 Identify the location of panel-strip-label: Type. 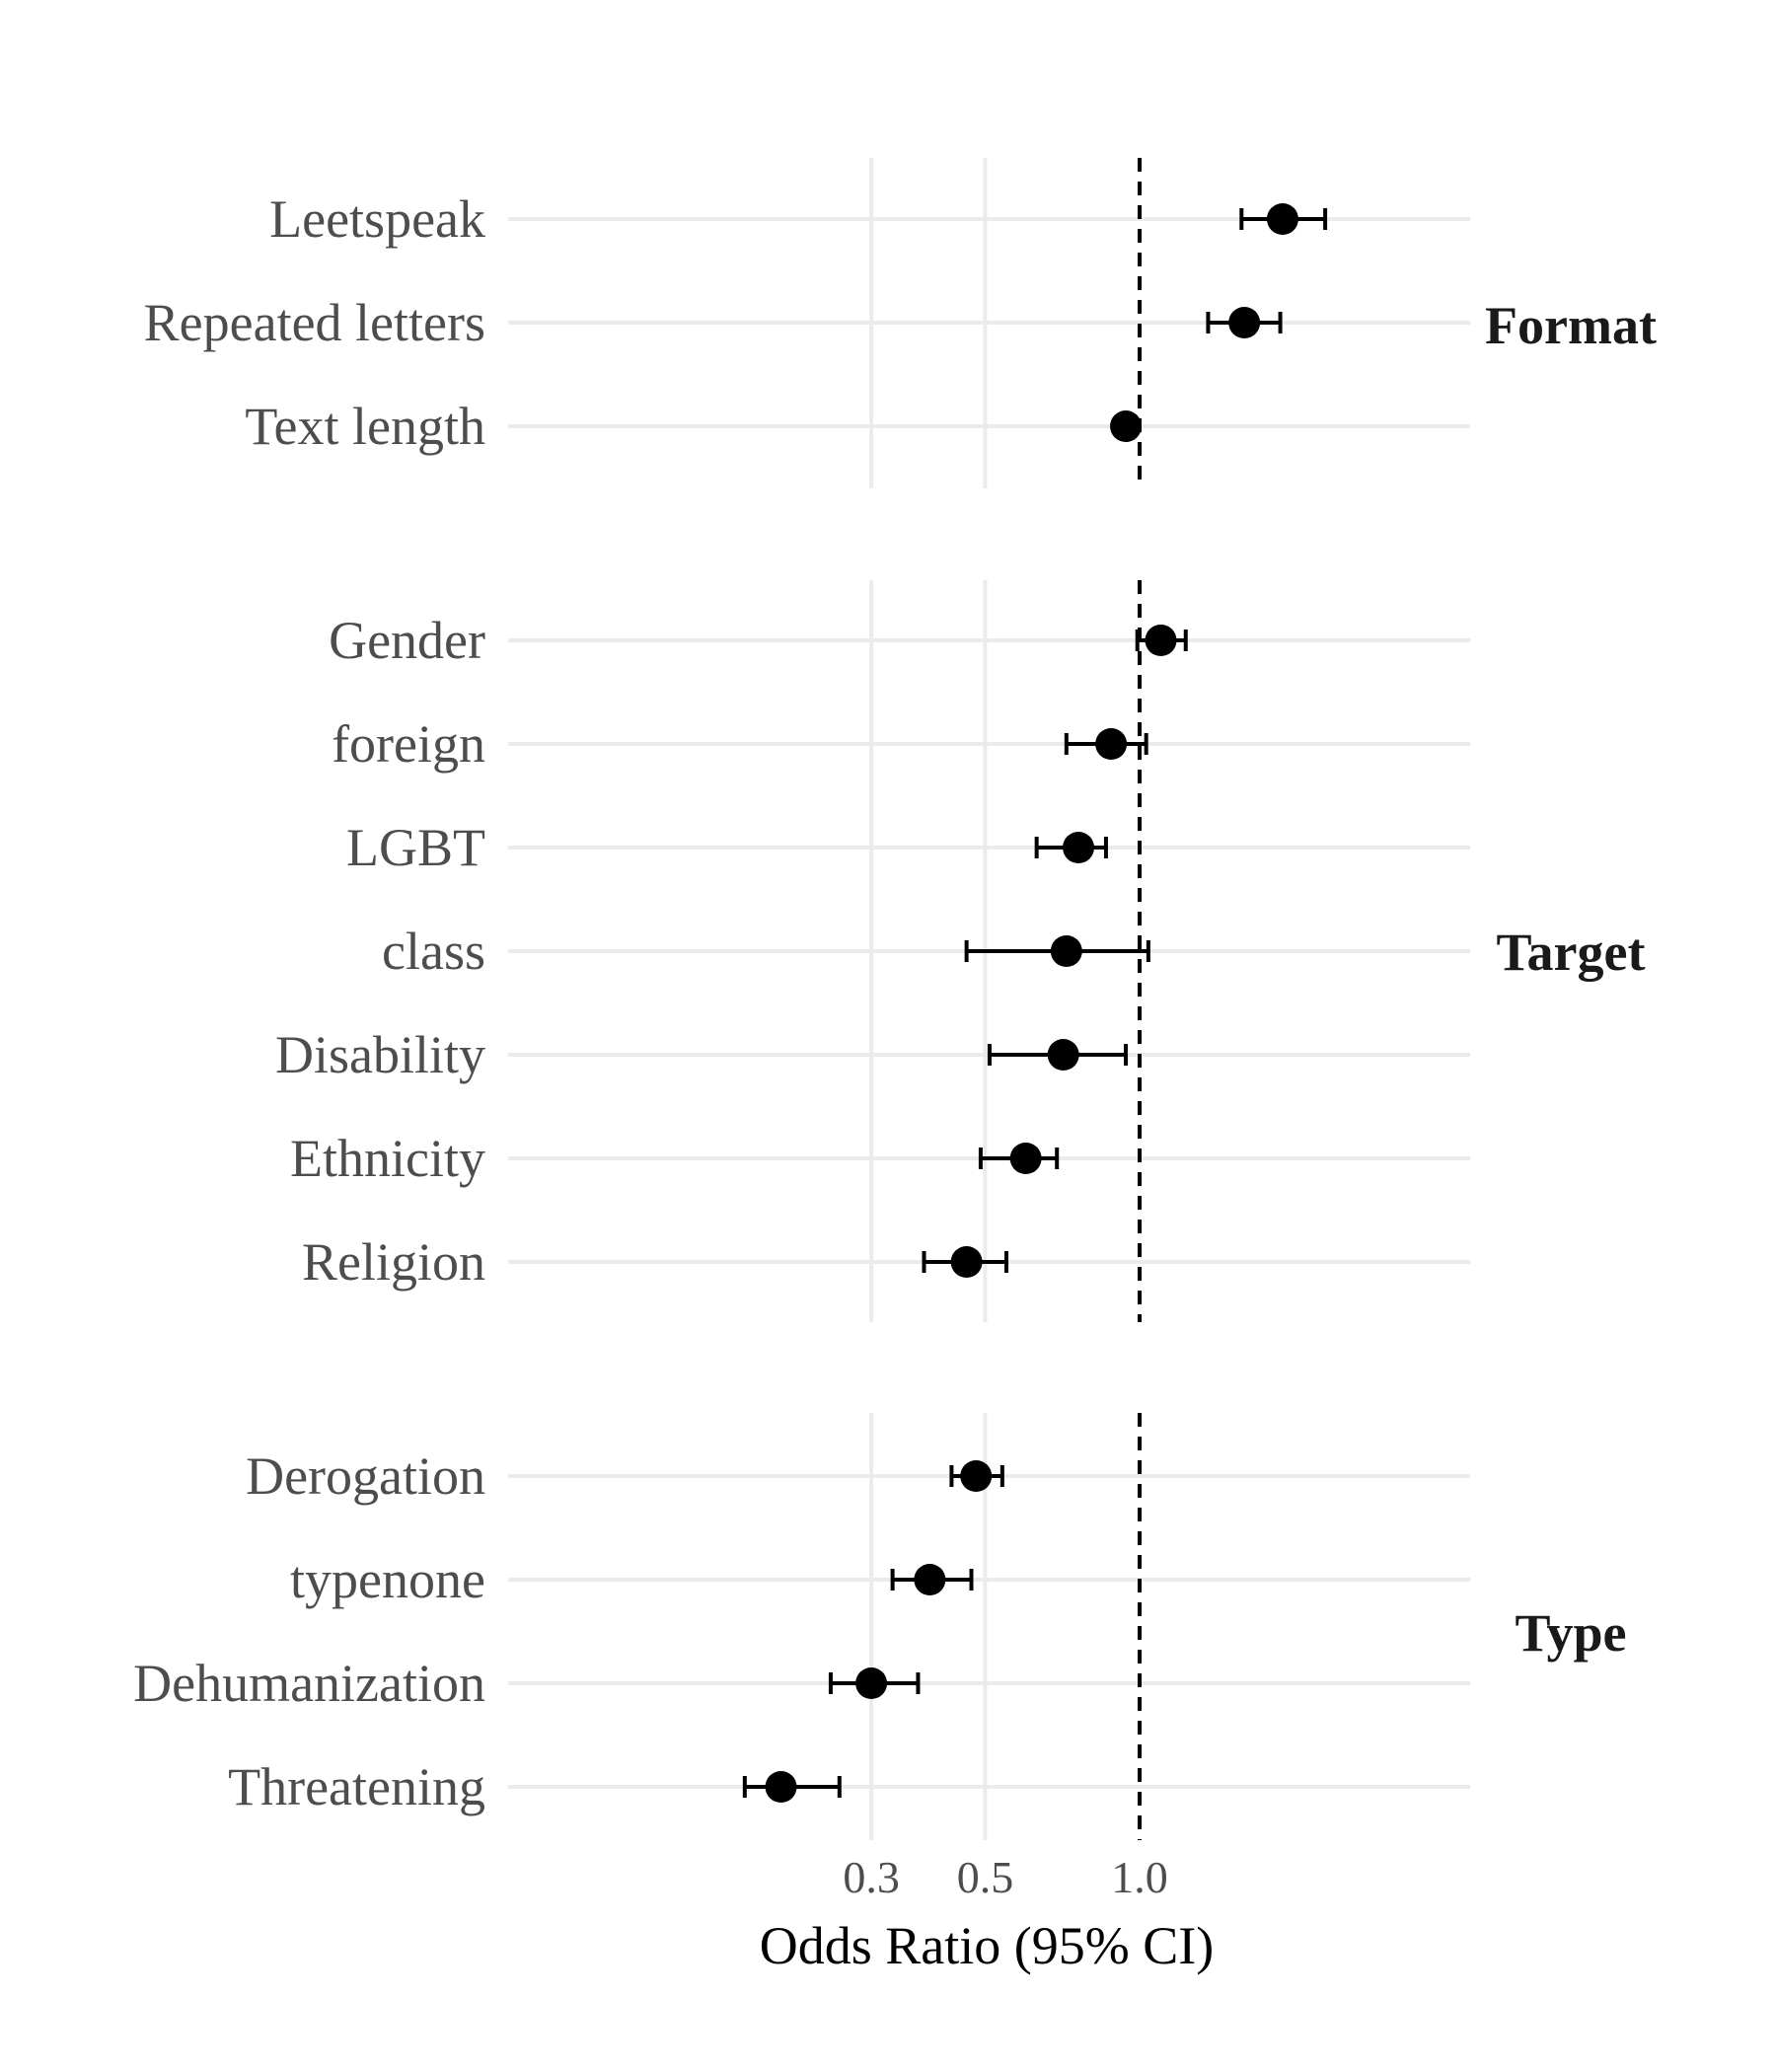
(1571, 1633).